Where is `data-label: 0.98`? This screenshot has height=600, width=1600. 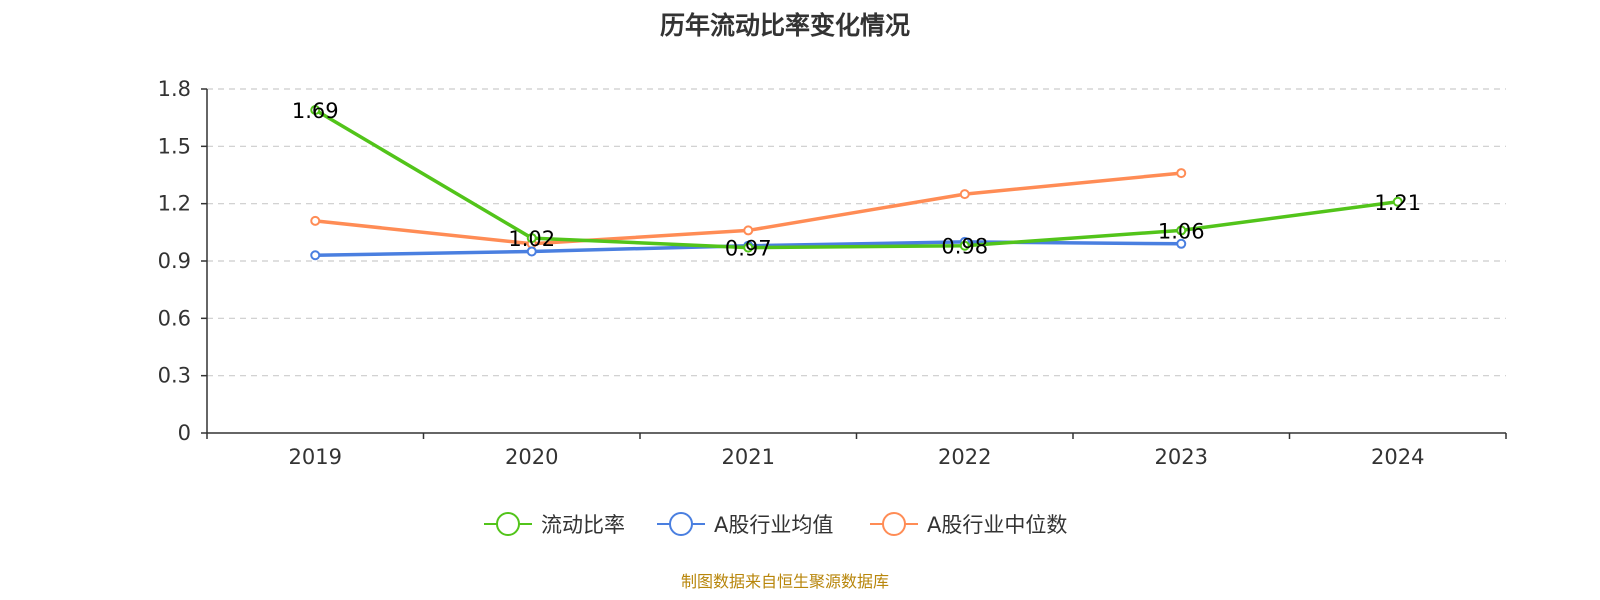 data-label: 0.98 is located at coordinates (964, 247).